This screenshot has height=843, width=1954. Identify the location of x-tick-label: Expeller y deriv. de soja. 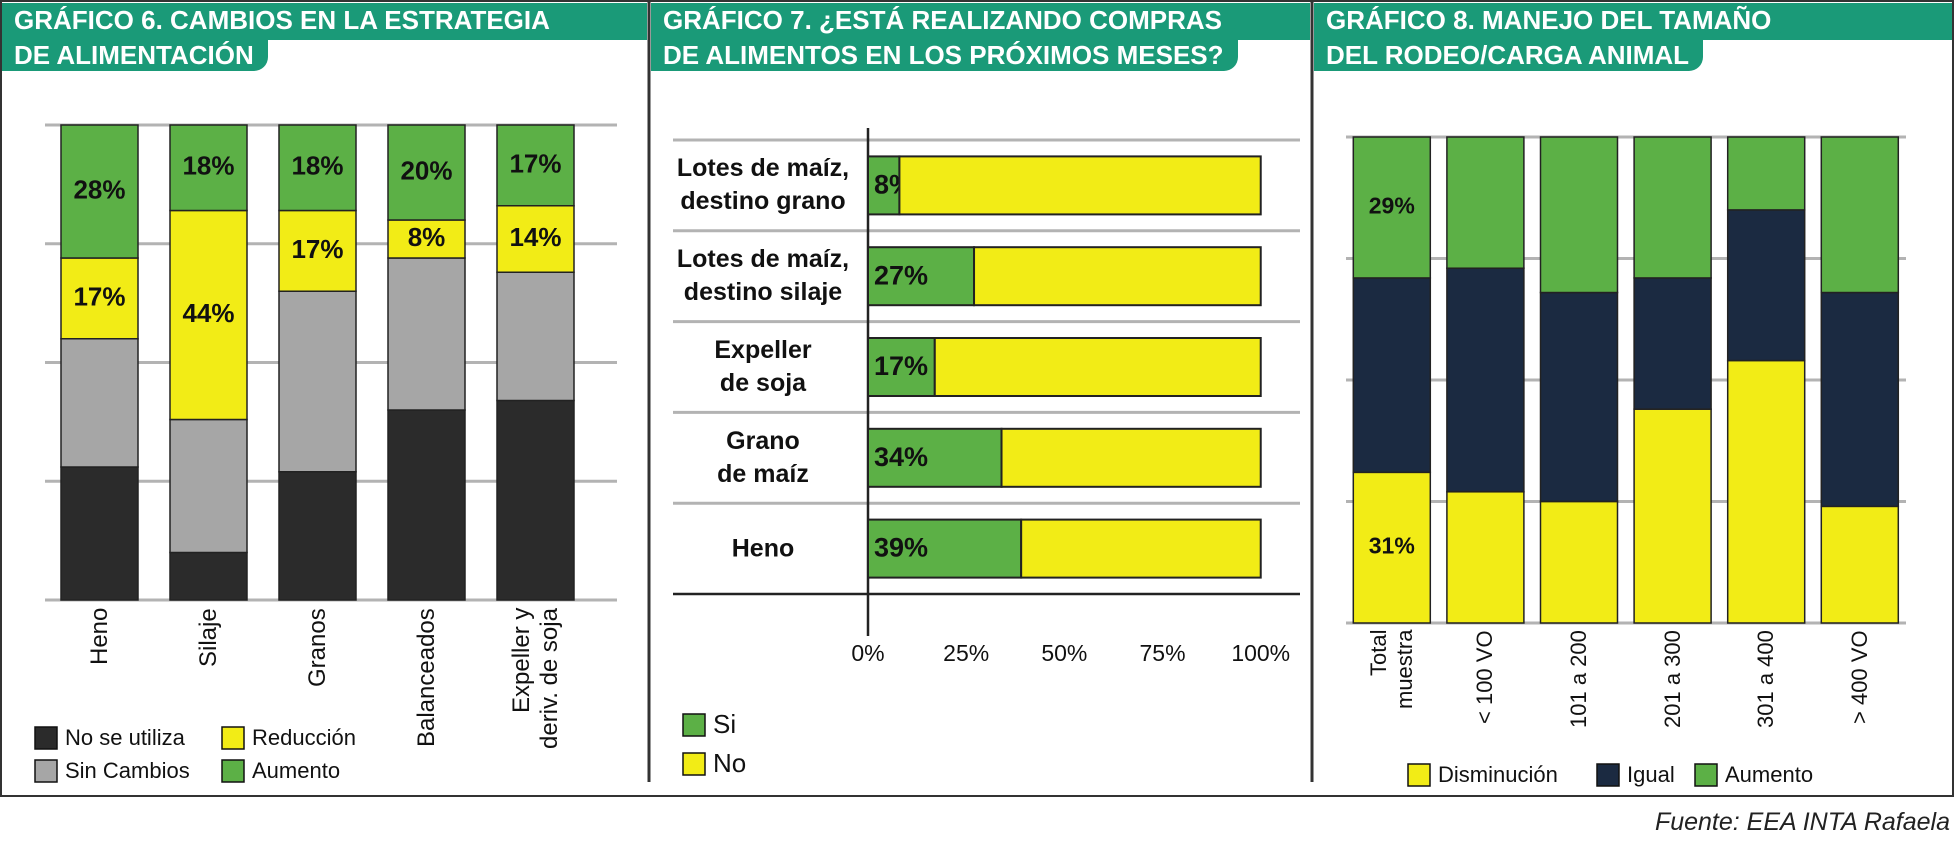
(535, 678).